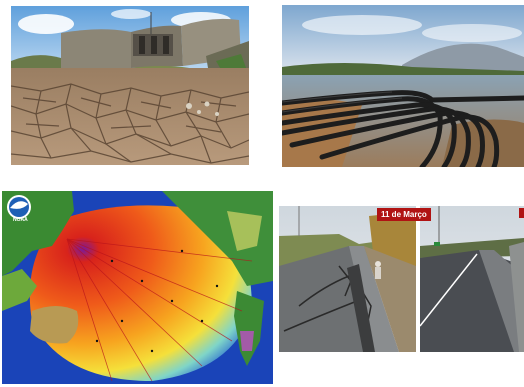 This screenshot has width=524, height=387. Describe the element at coordinates (20, 220) in the screenshot. I see `noaa-logo-label: NOAA` at that location.